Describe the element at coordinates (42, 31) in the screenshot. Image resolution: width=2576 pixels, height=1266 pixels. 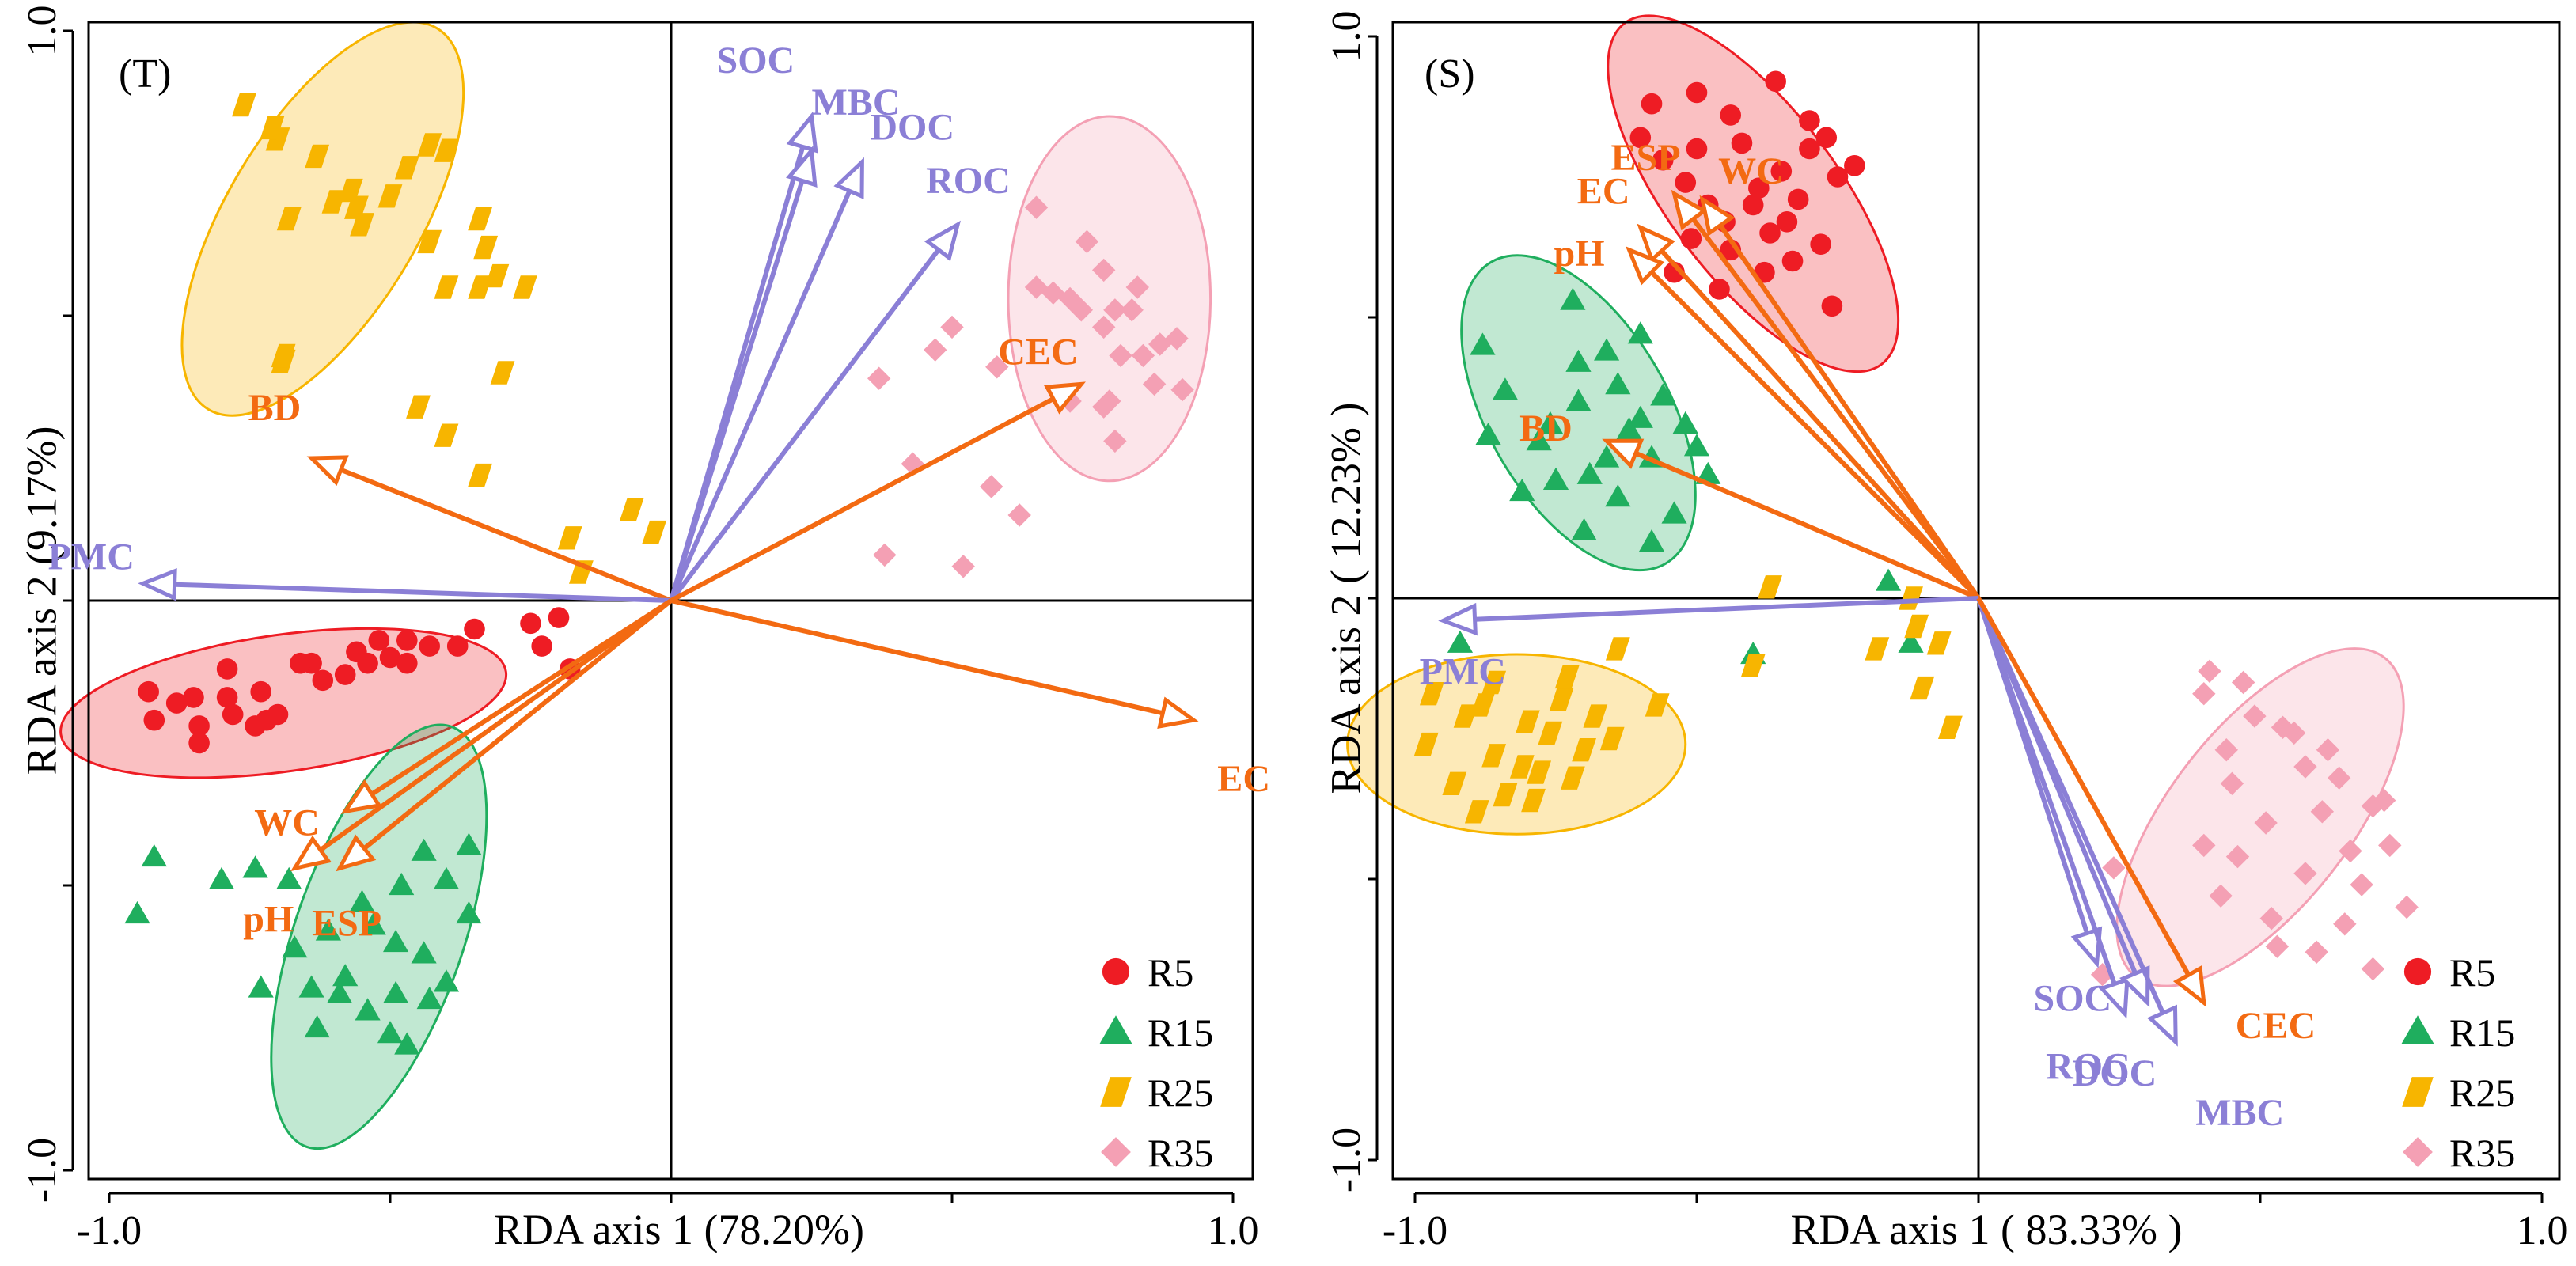
I see `y-tick-label: 1.0` at that location.